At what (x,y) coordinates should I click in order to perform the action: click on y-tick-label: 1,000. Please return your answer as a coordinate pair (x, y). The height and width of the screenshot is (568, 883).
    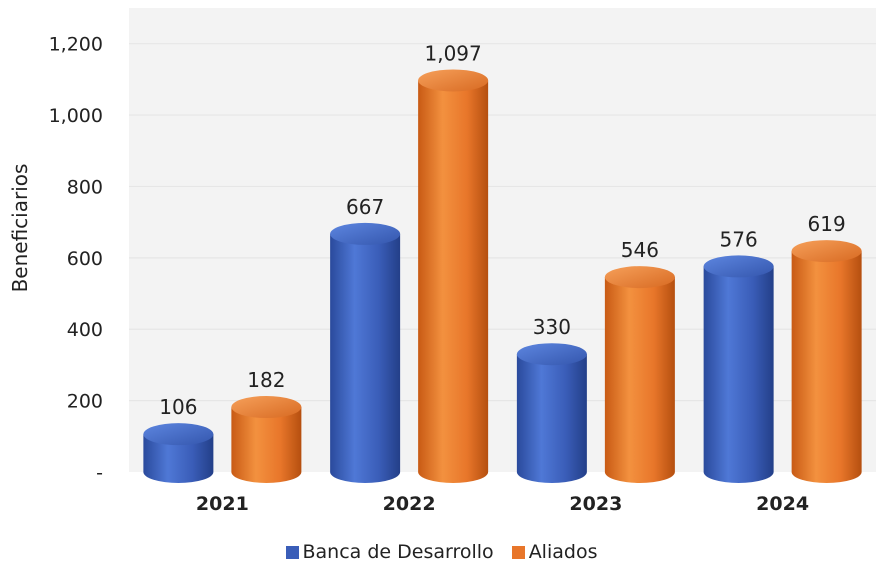
    Looking at the image, I should click on (76, 116).